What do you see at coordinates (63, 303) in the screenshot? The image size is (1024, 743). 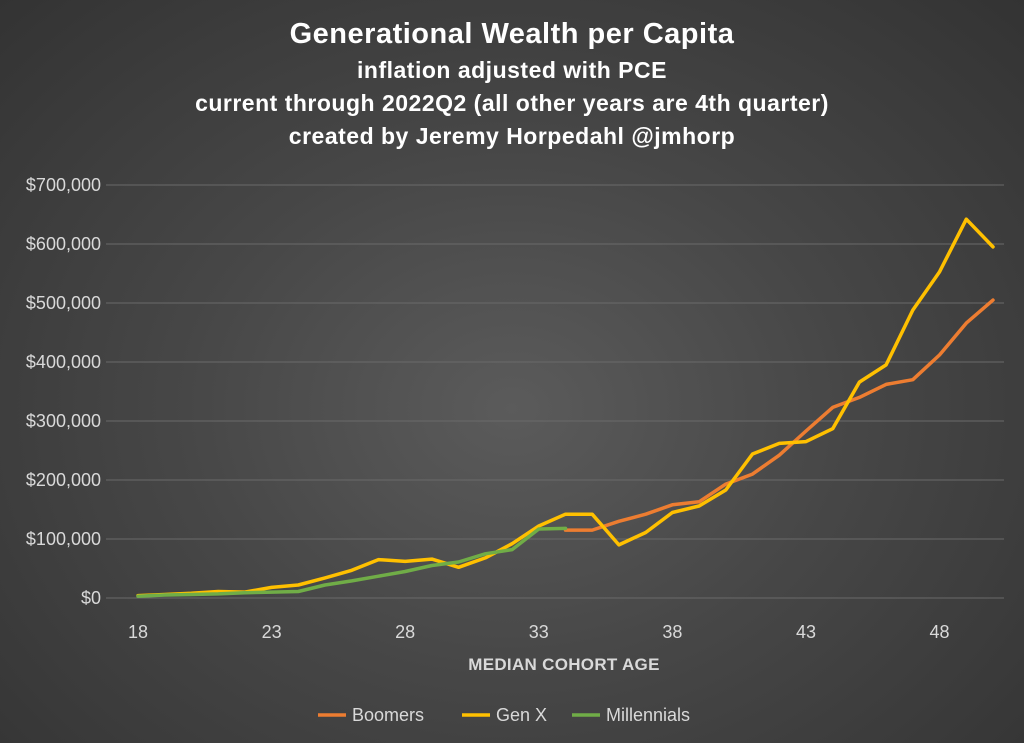 I see `y-tick-label: $500,000` at bounding box center [63, 303].